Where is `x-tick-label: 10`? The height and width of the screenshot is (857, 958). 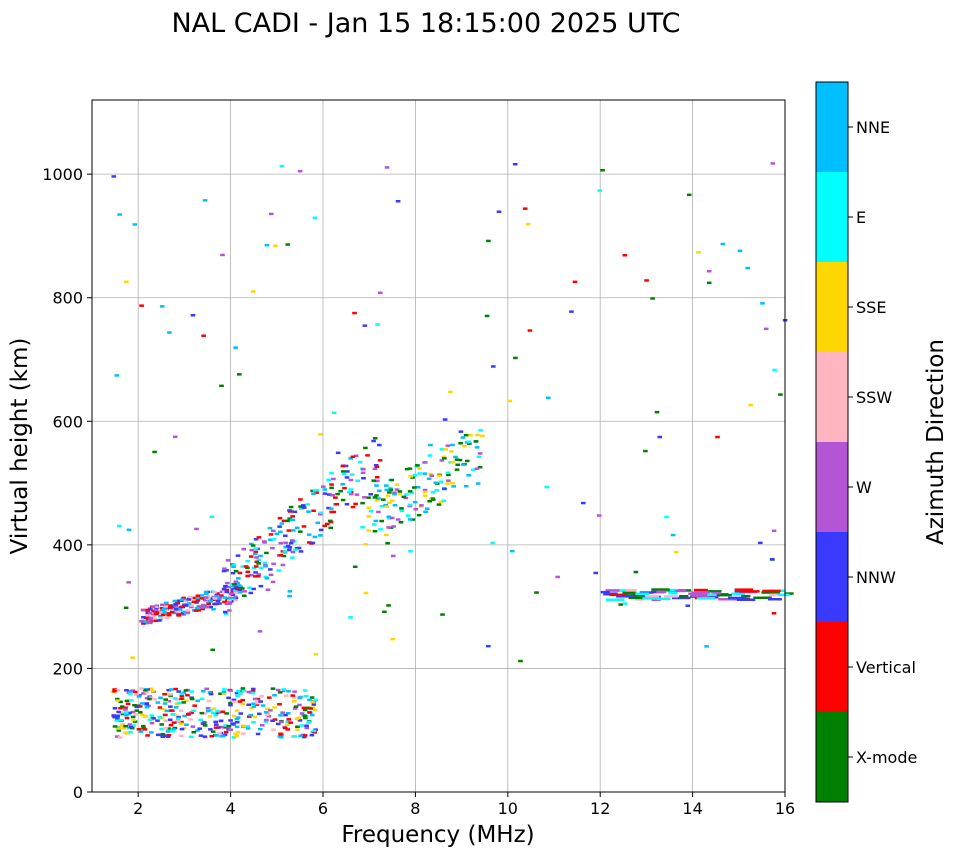 x-tick-label: 10 is located at coordinates (508, 808).